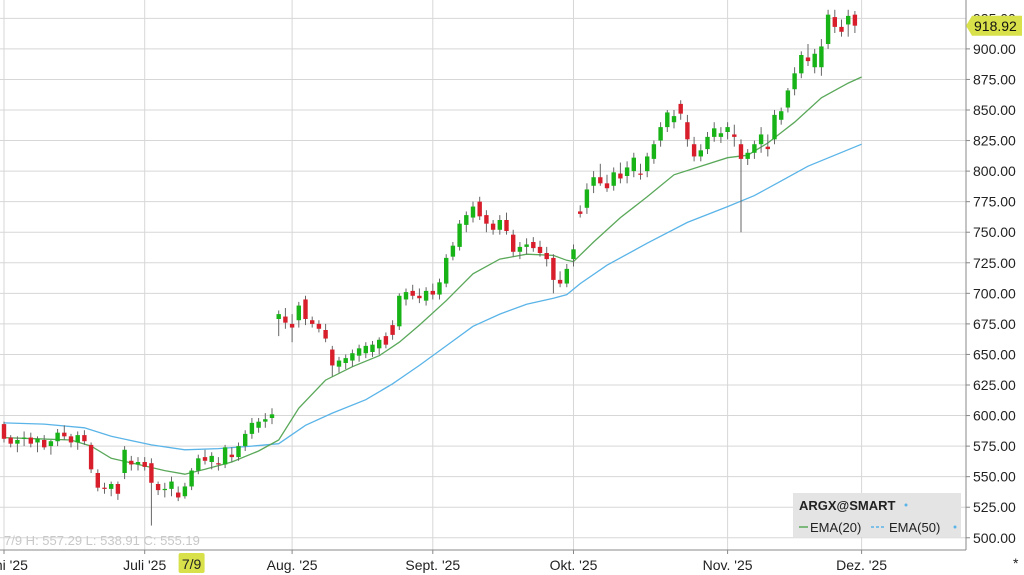 Image resolution: width=1024 pixels, height=575 pixels. What do you see at coordinates (994, 538) in the screenshot?
I see `price-tick-label: 500.00` at bounding box center [994, 538].